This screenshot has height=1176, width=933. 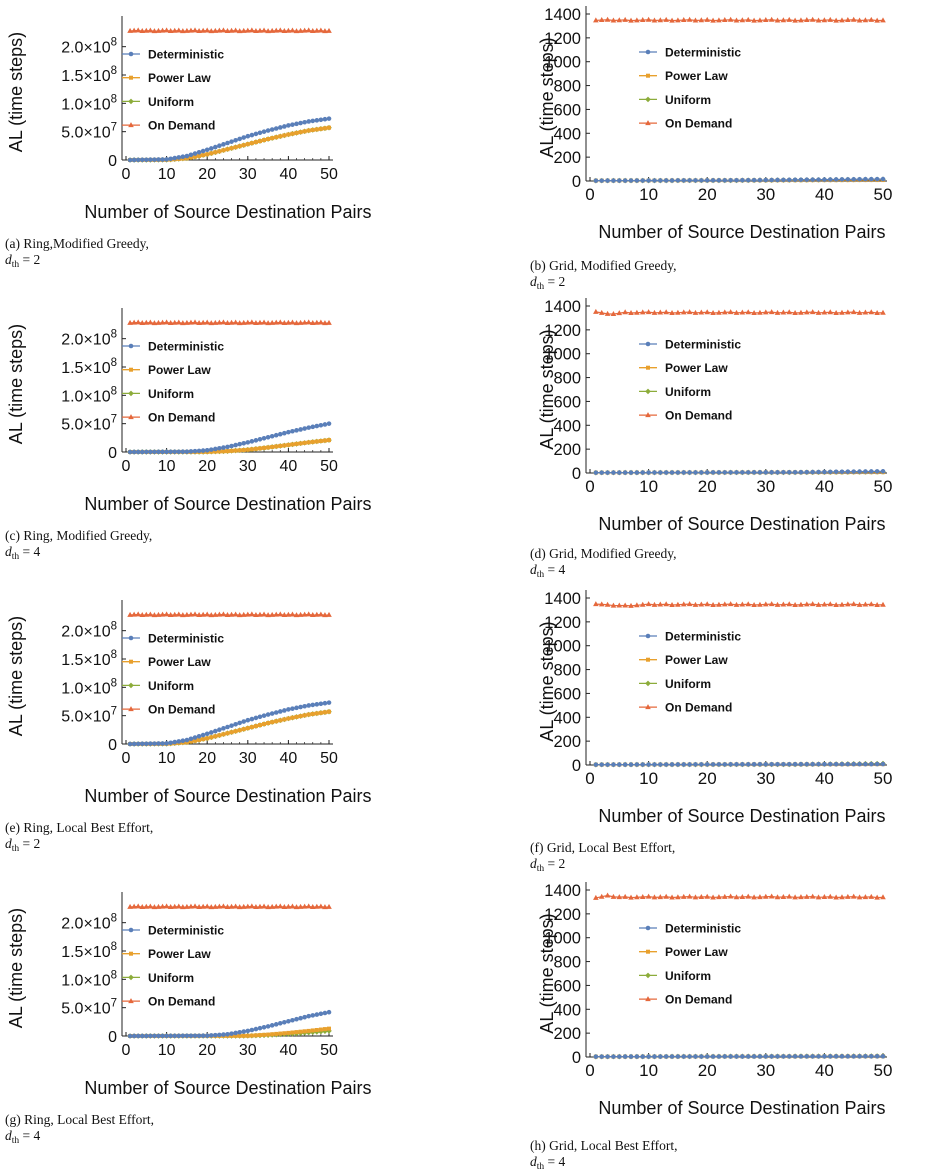 What do you see at coordinates (179, 954) in the screenshot?
I see `legend-label: Power Law` at bounding box center [179, 954].